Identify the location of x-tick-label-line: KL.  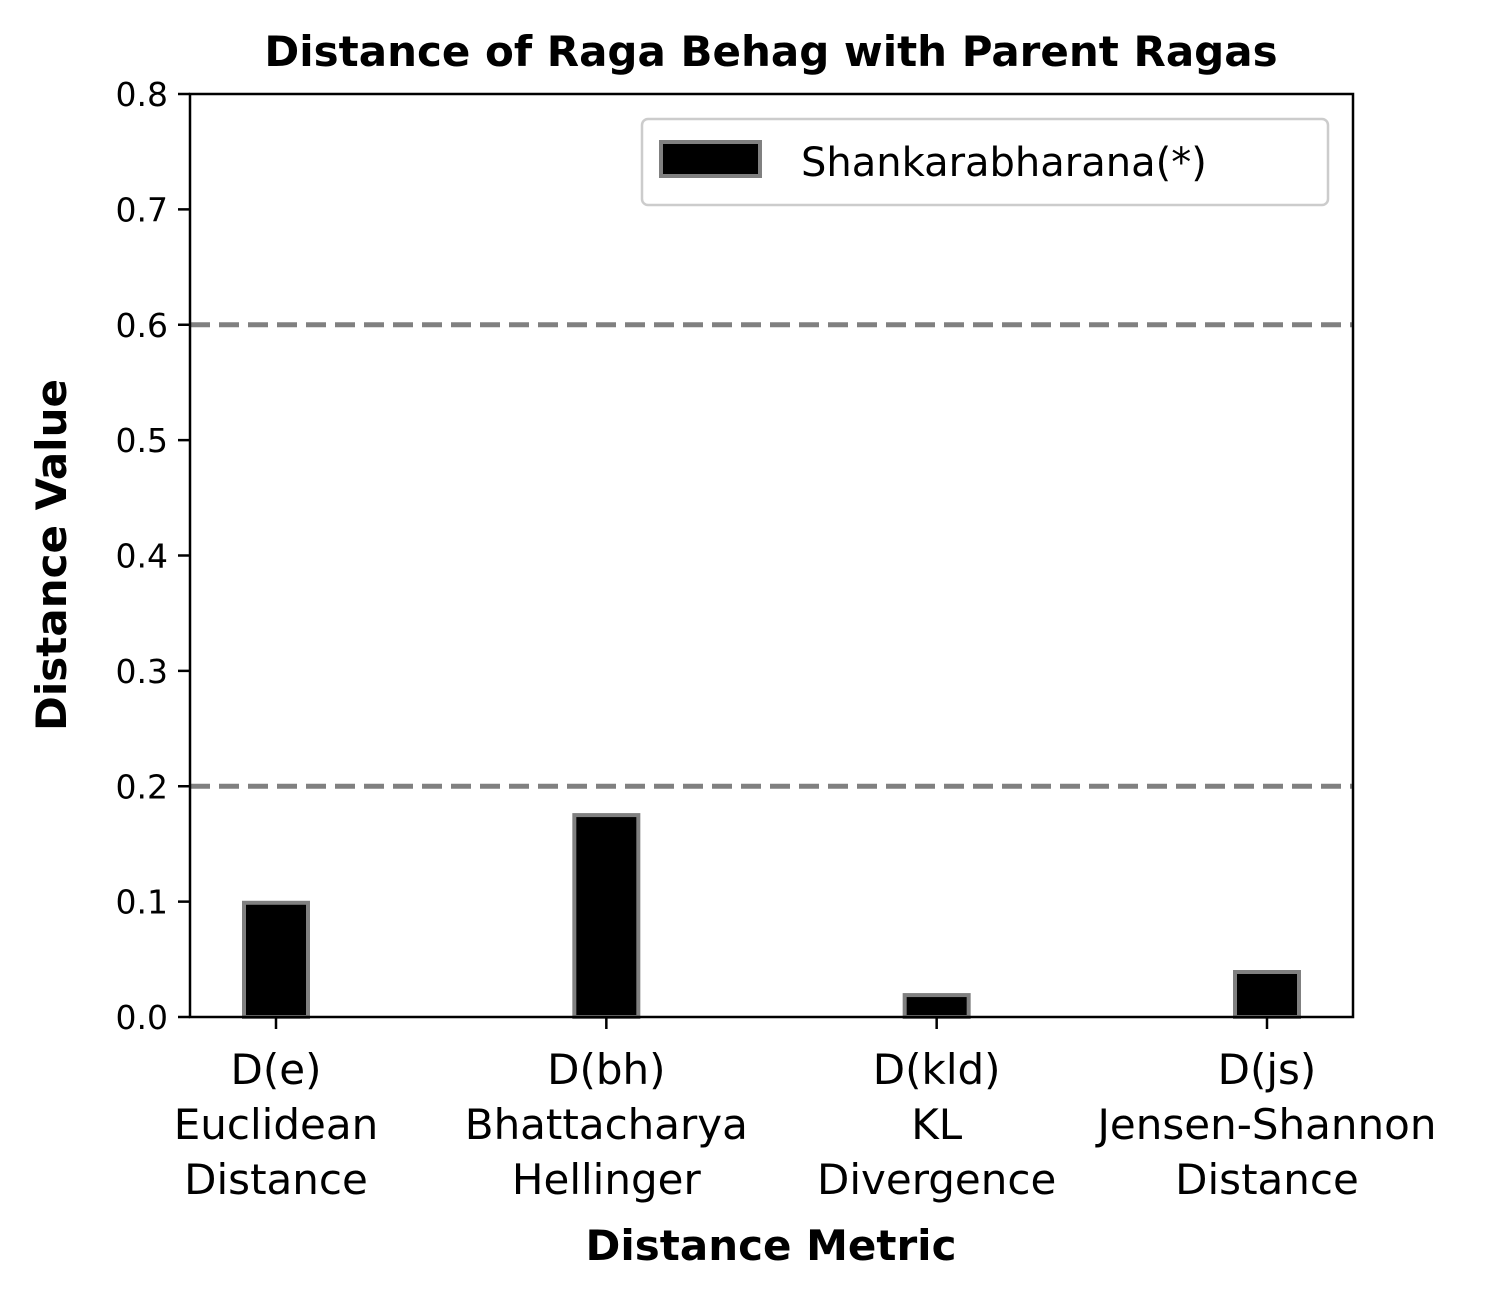
(937, 1124).